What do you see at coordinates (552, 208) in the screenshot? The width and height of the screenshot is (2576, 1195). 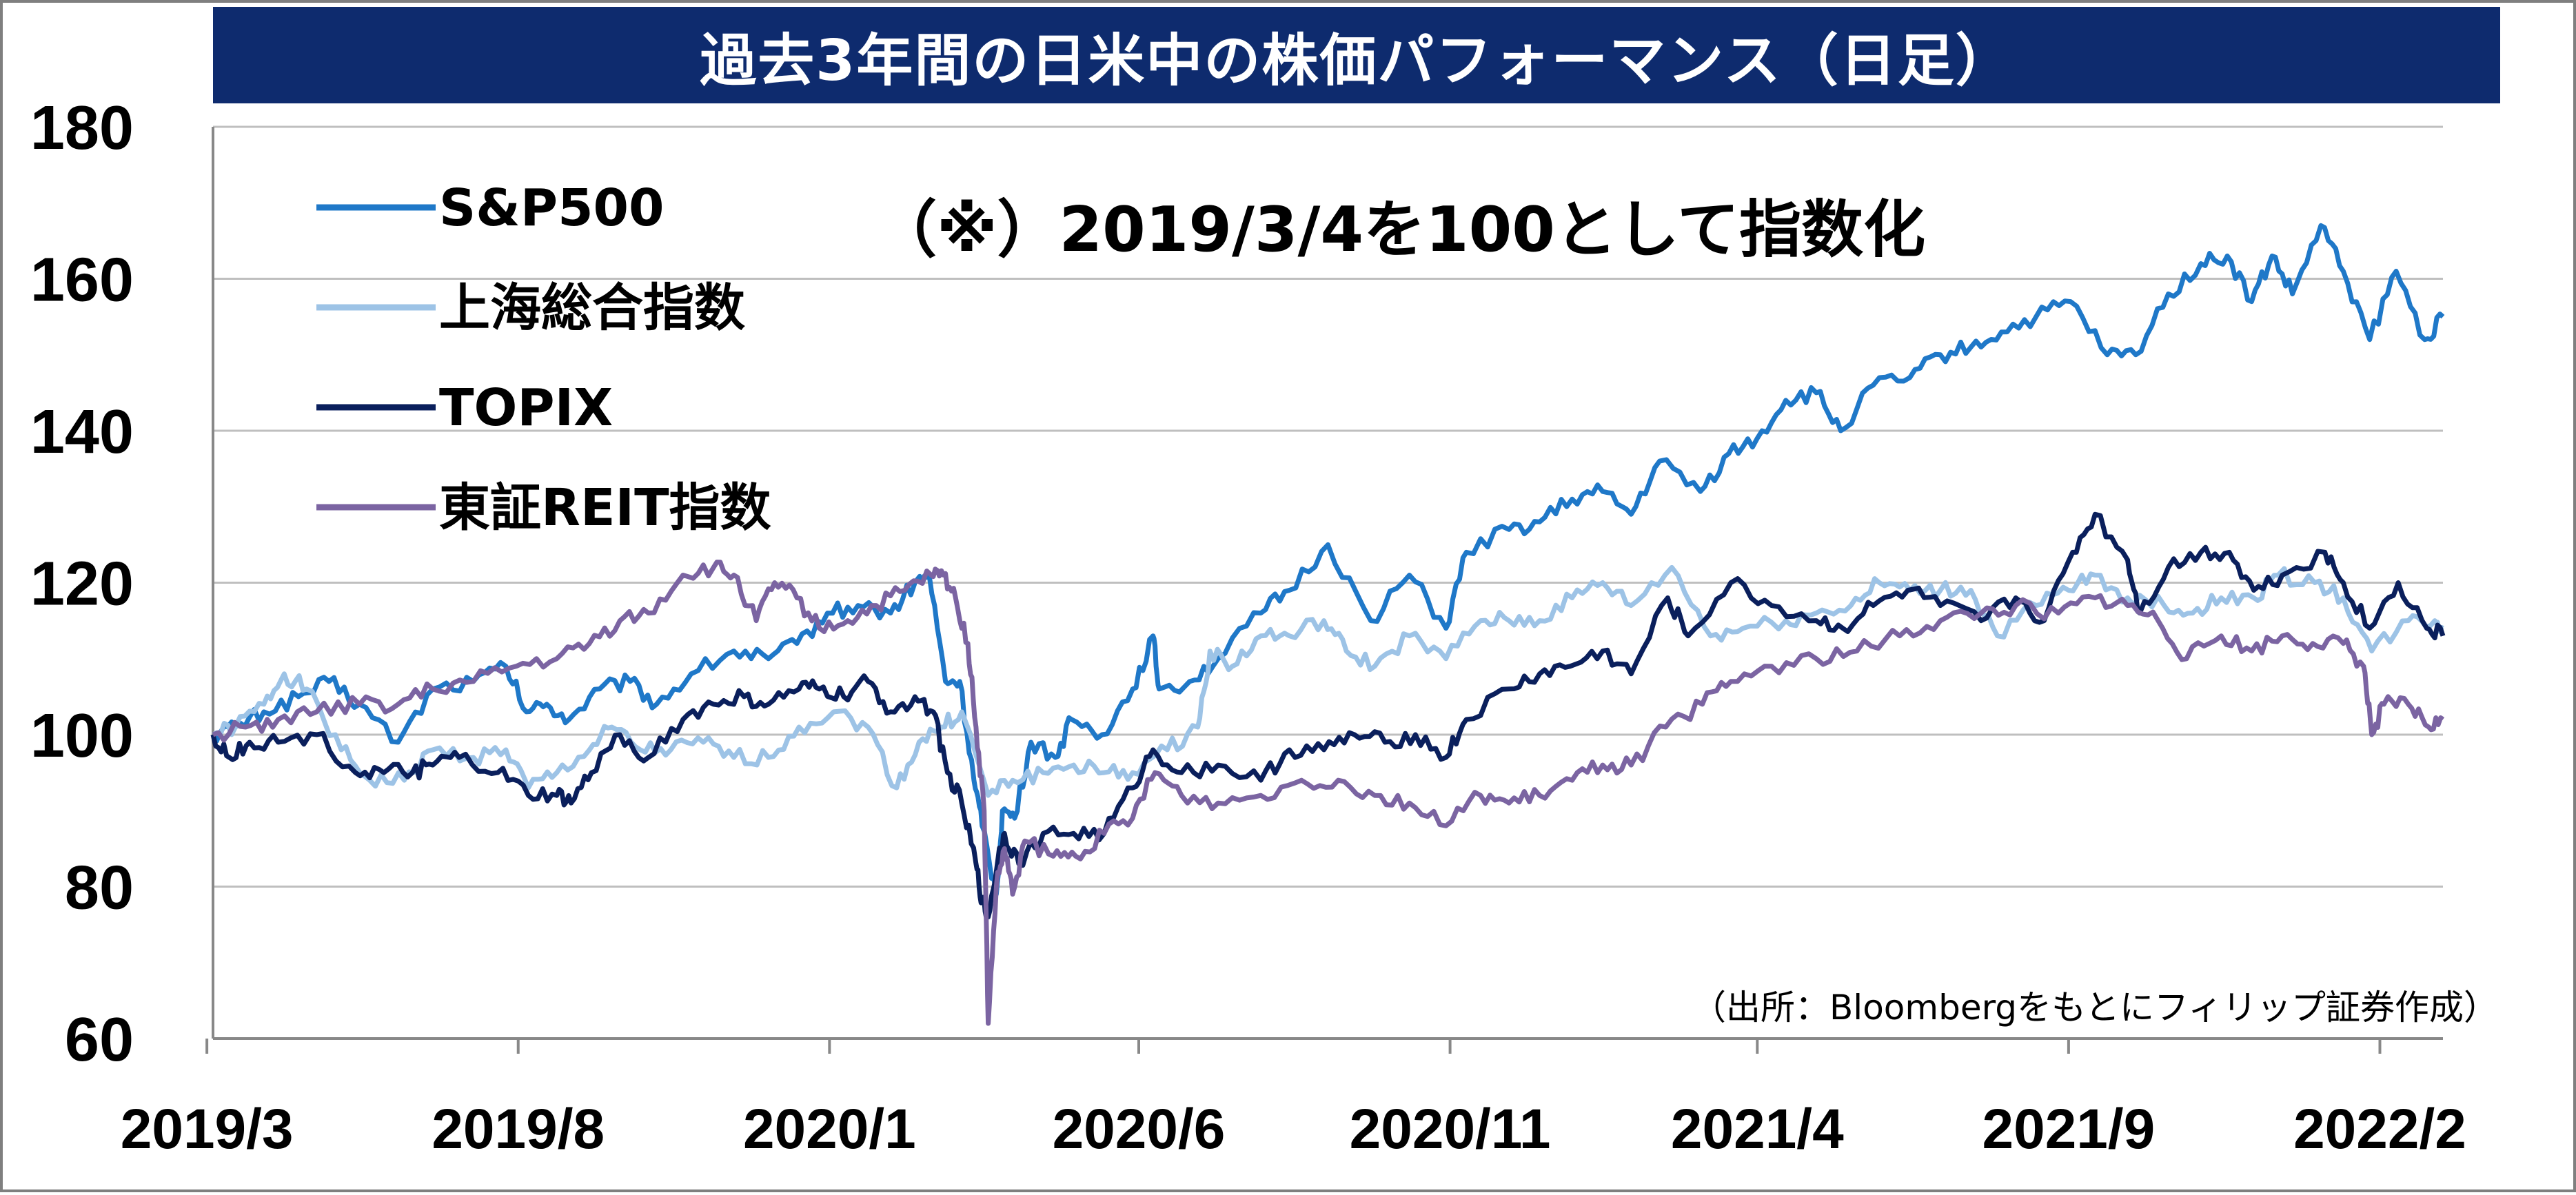 I see `legend-label: S&P500` at bounding box center [552, 208].